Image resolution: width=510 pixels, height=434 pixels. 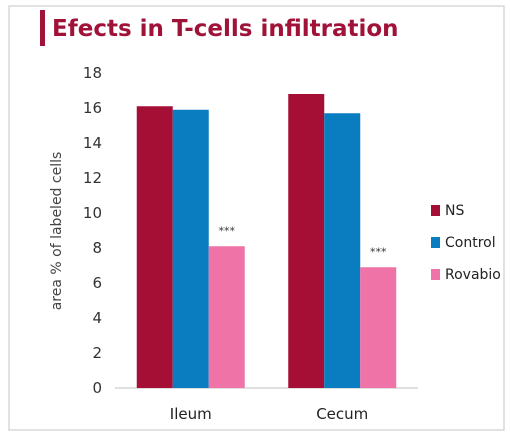 What do you see at coordinates (92, 213) in the screenshot?
I see `y-tick-label-10: 10` at bounding box center [92, 213].